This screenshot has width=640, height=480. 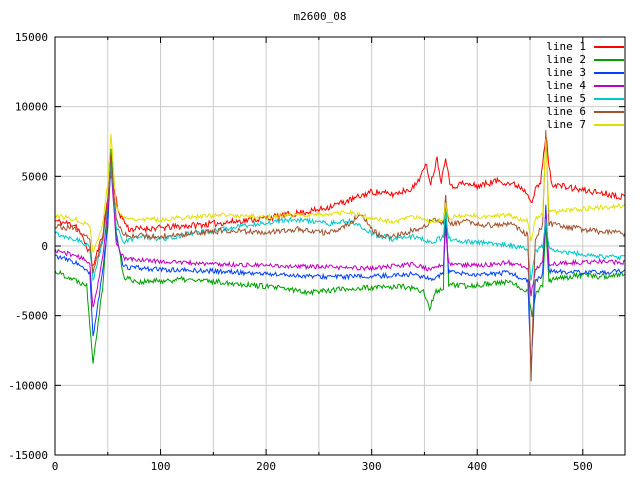 What do you see at coordinates (266, 466) in the screenshot?
I see `x-tick-label: 200` at bounding box center [266, 466].